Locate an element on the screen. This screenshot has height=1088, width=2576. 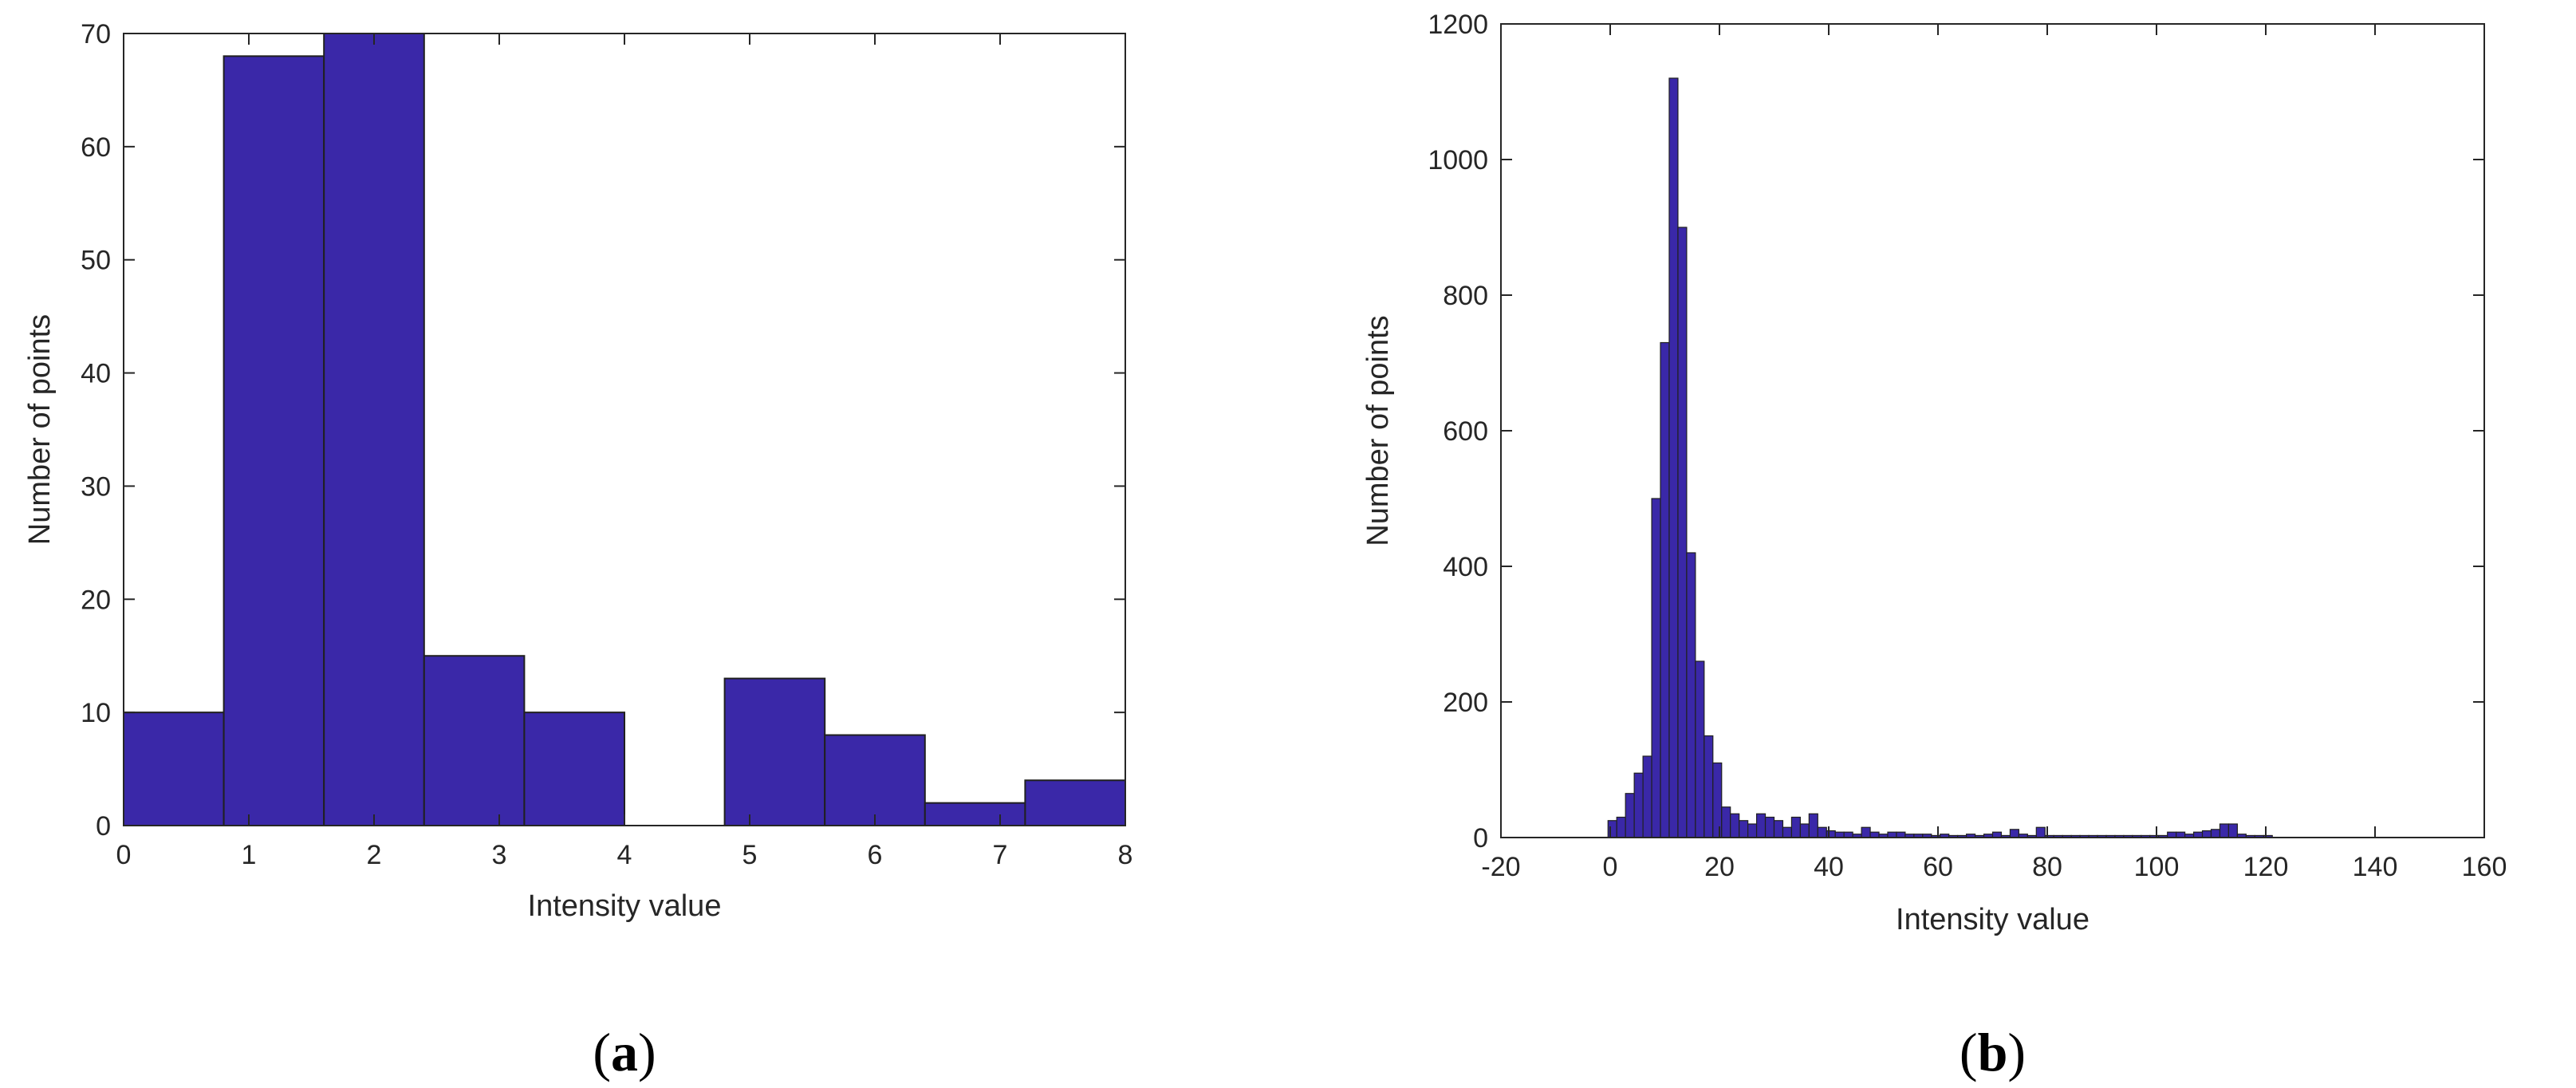
panel-a-x-tick-label-2: 2 is located at coordinates (374, 855).